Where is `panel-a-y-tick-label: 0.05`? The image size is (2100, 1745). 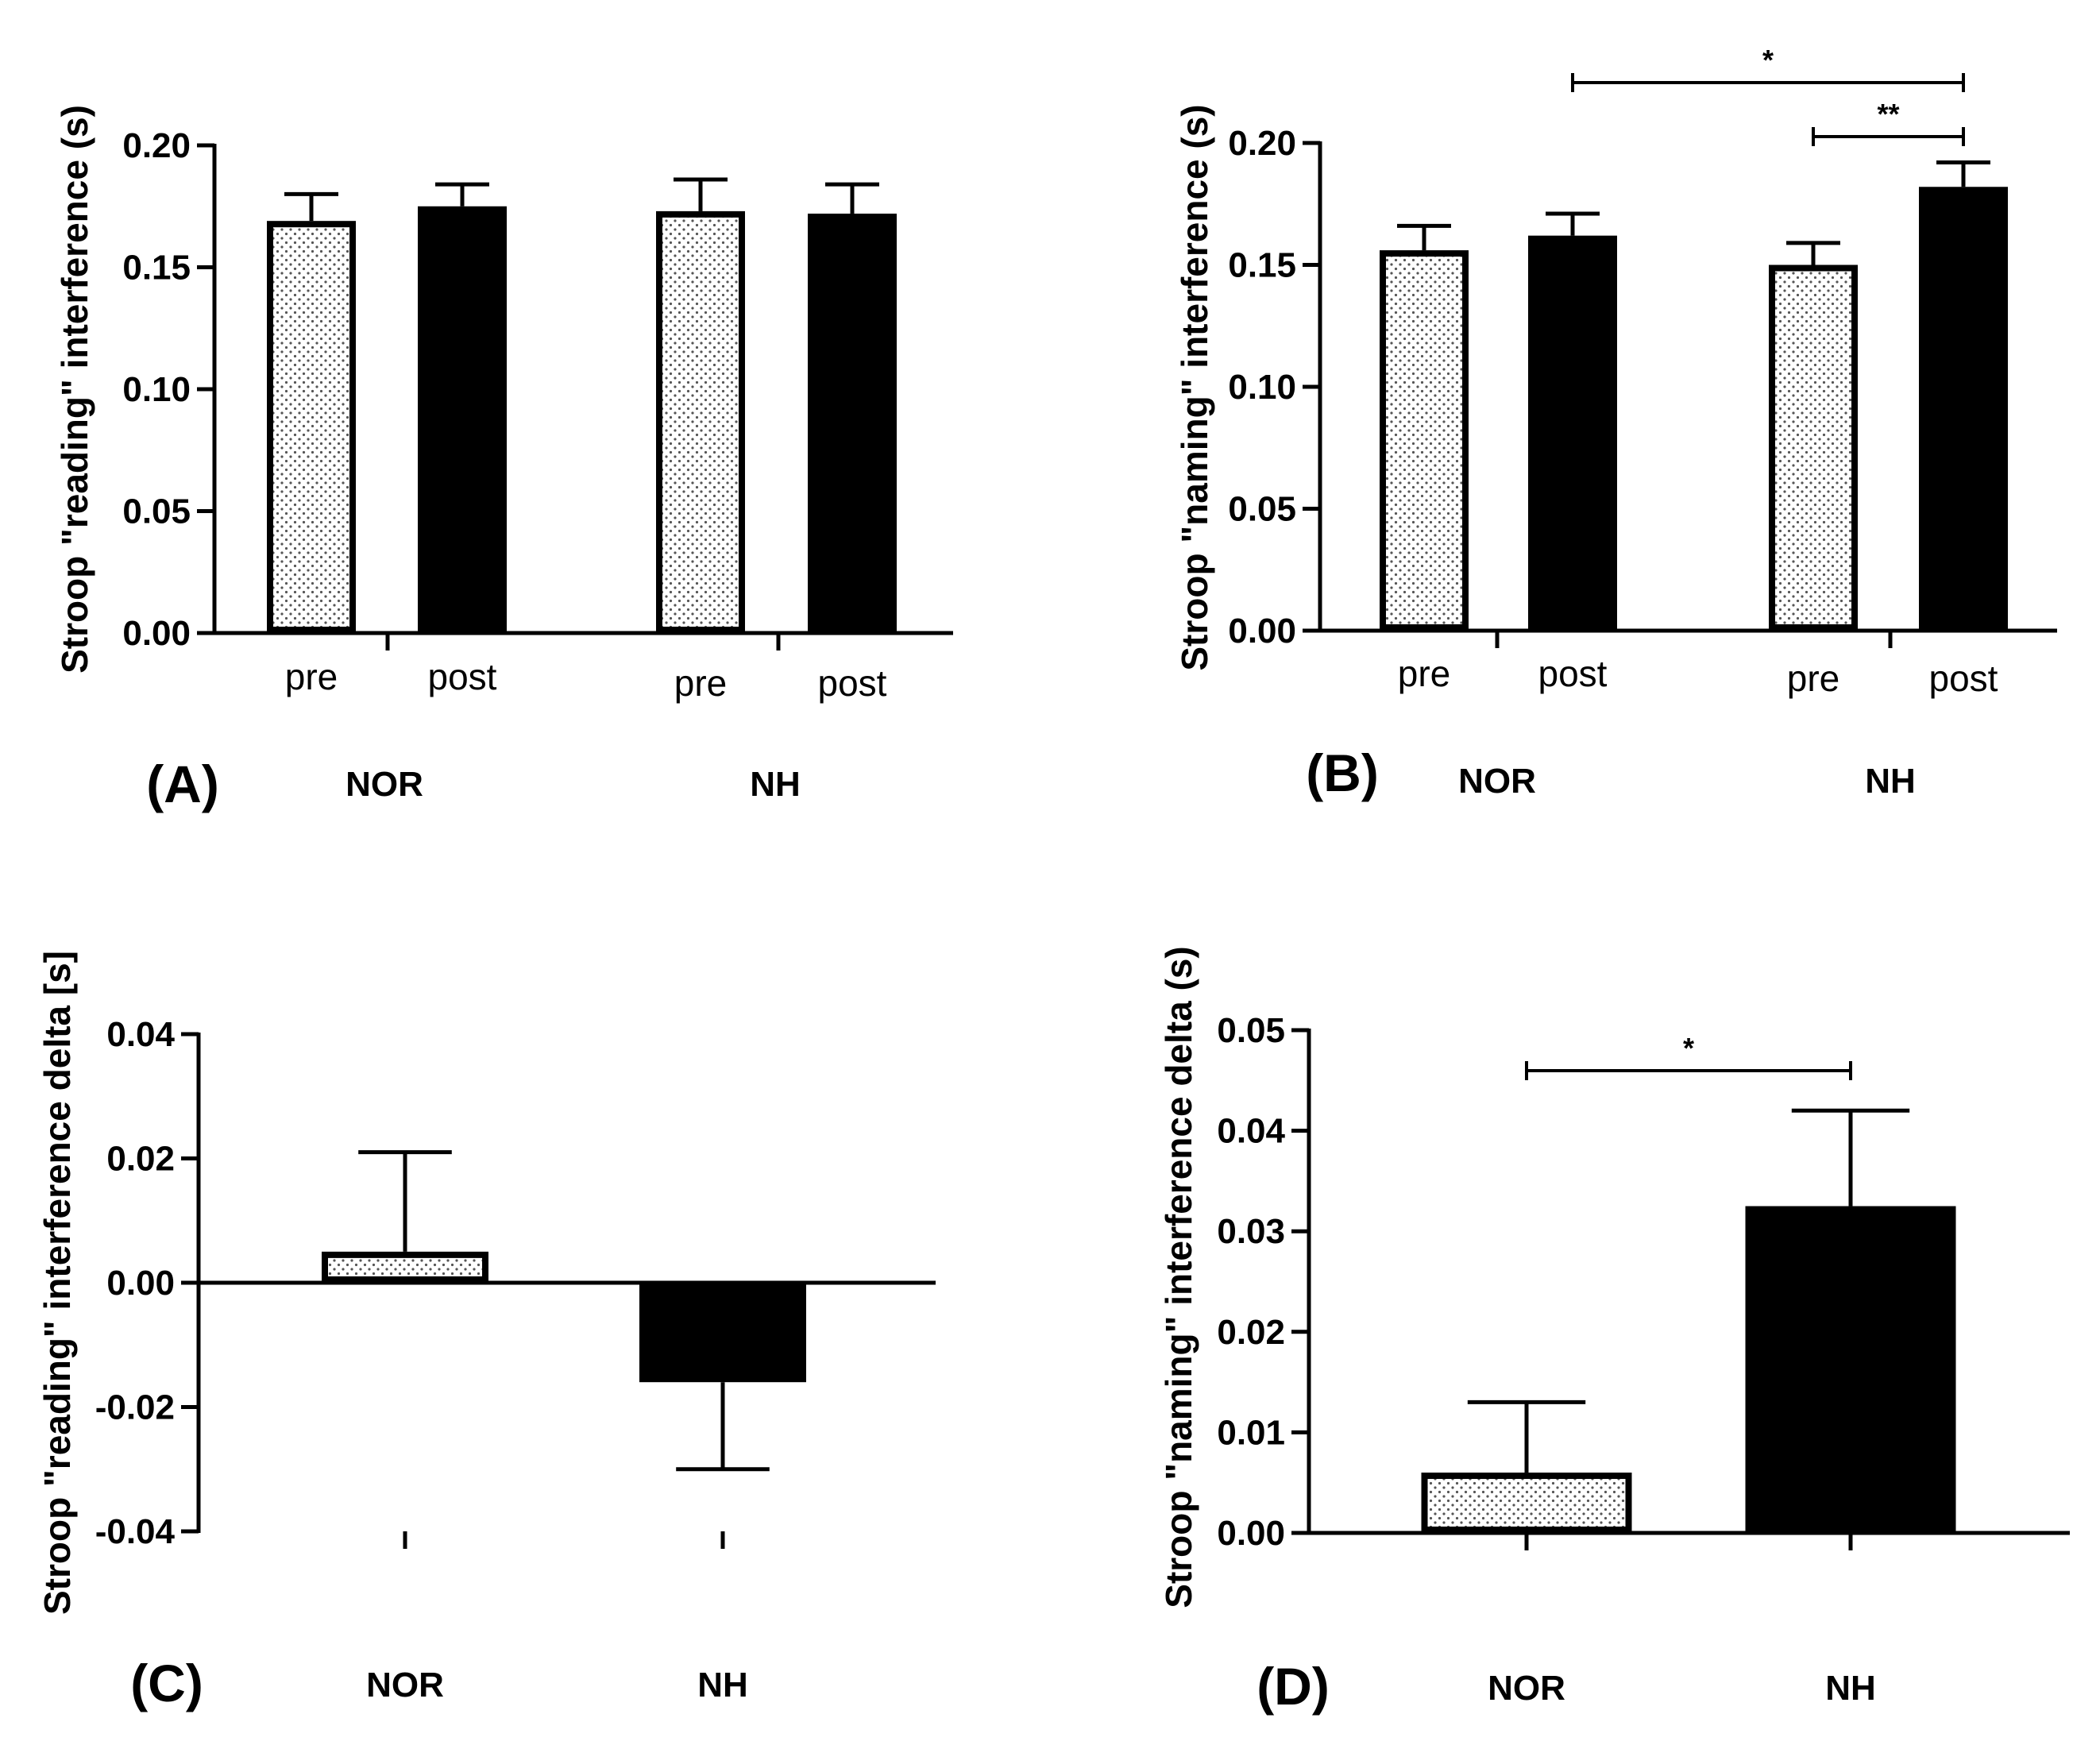 panel-a-y-tick-label: 0.05 is located at coordinates (156, 512).